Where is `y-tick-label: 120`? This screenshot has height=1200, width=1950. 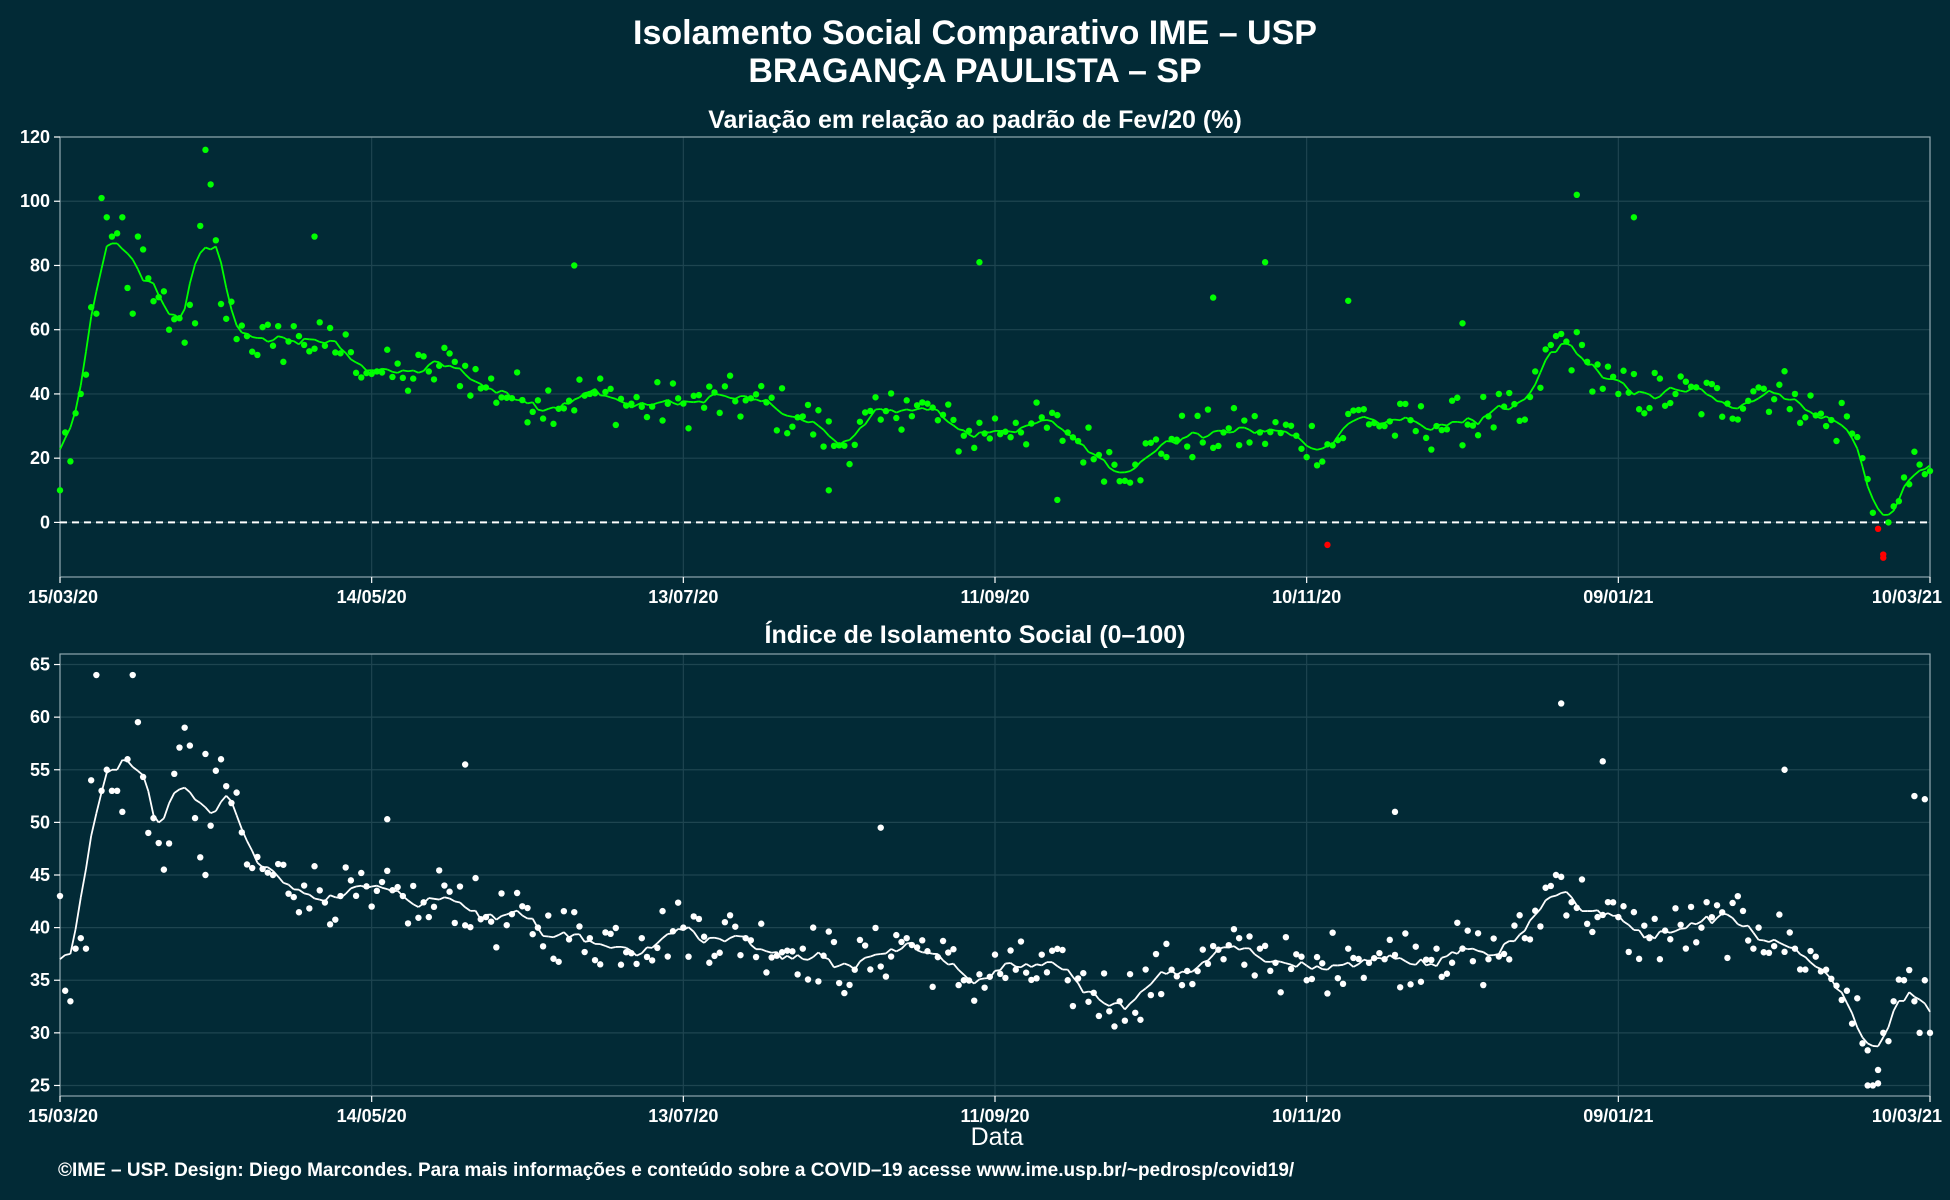 y-tick-label: 120 is located at coordinates (35, 137).